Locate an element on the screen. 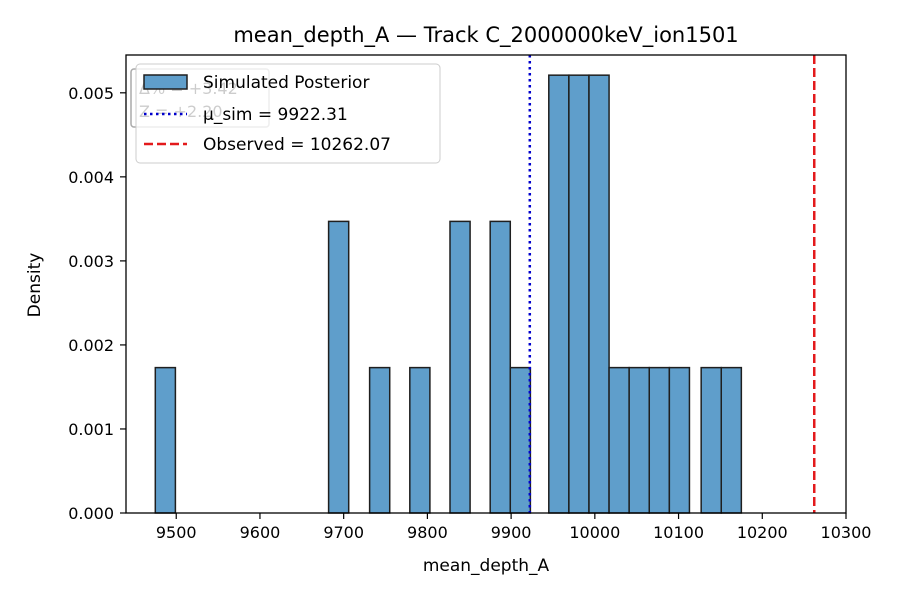  x-tick-label-1: 9600 is located at coordinates (260, 532).